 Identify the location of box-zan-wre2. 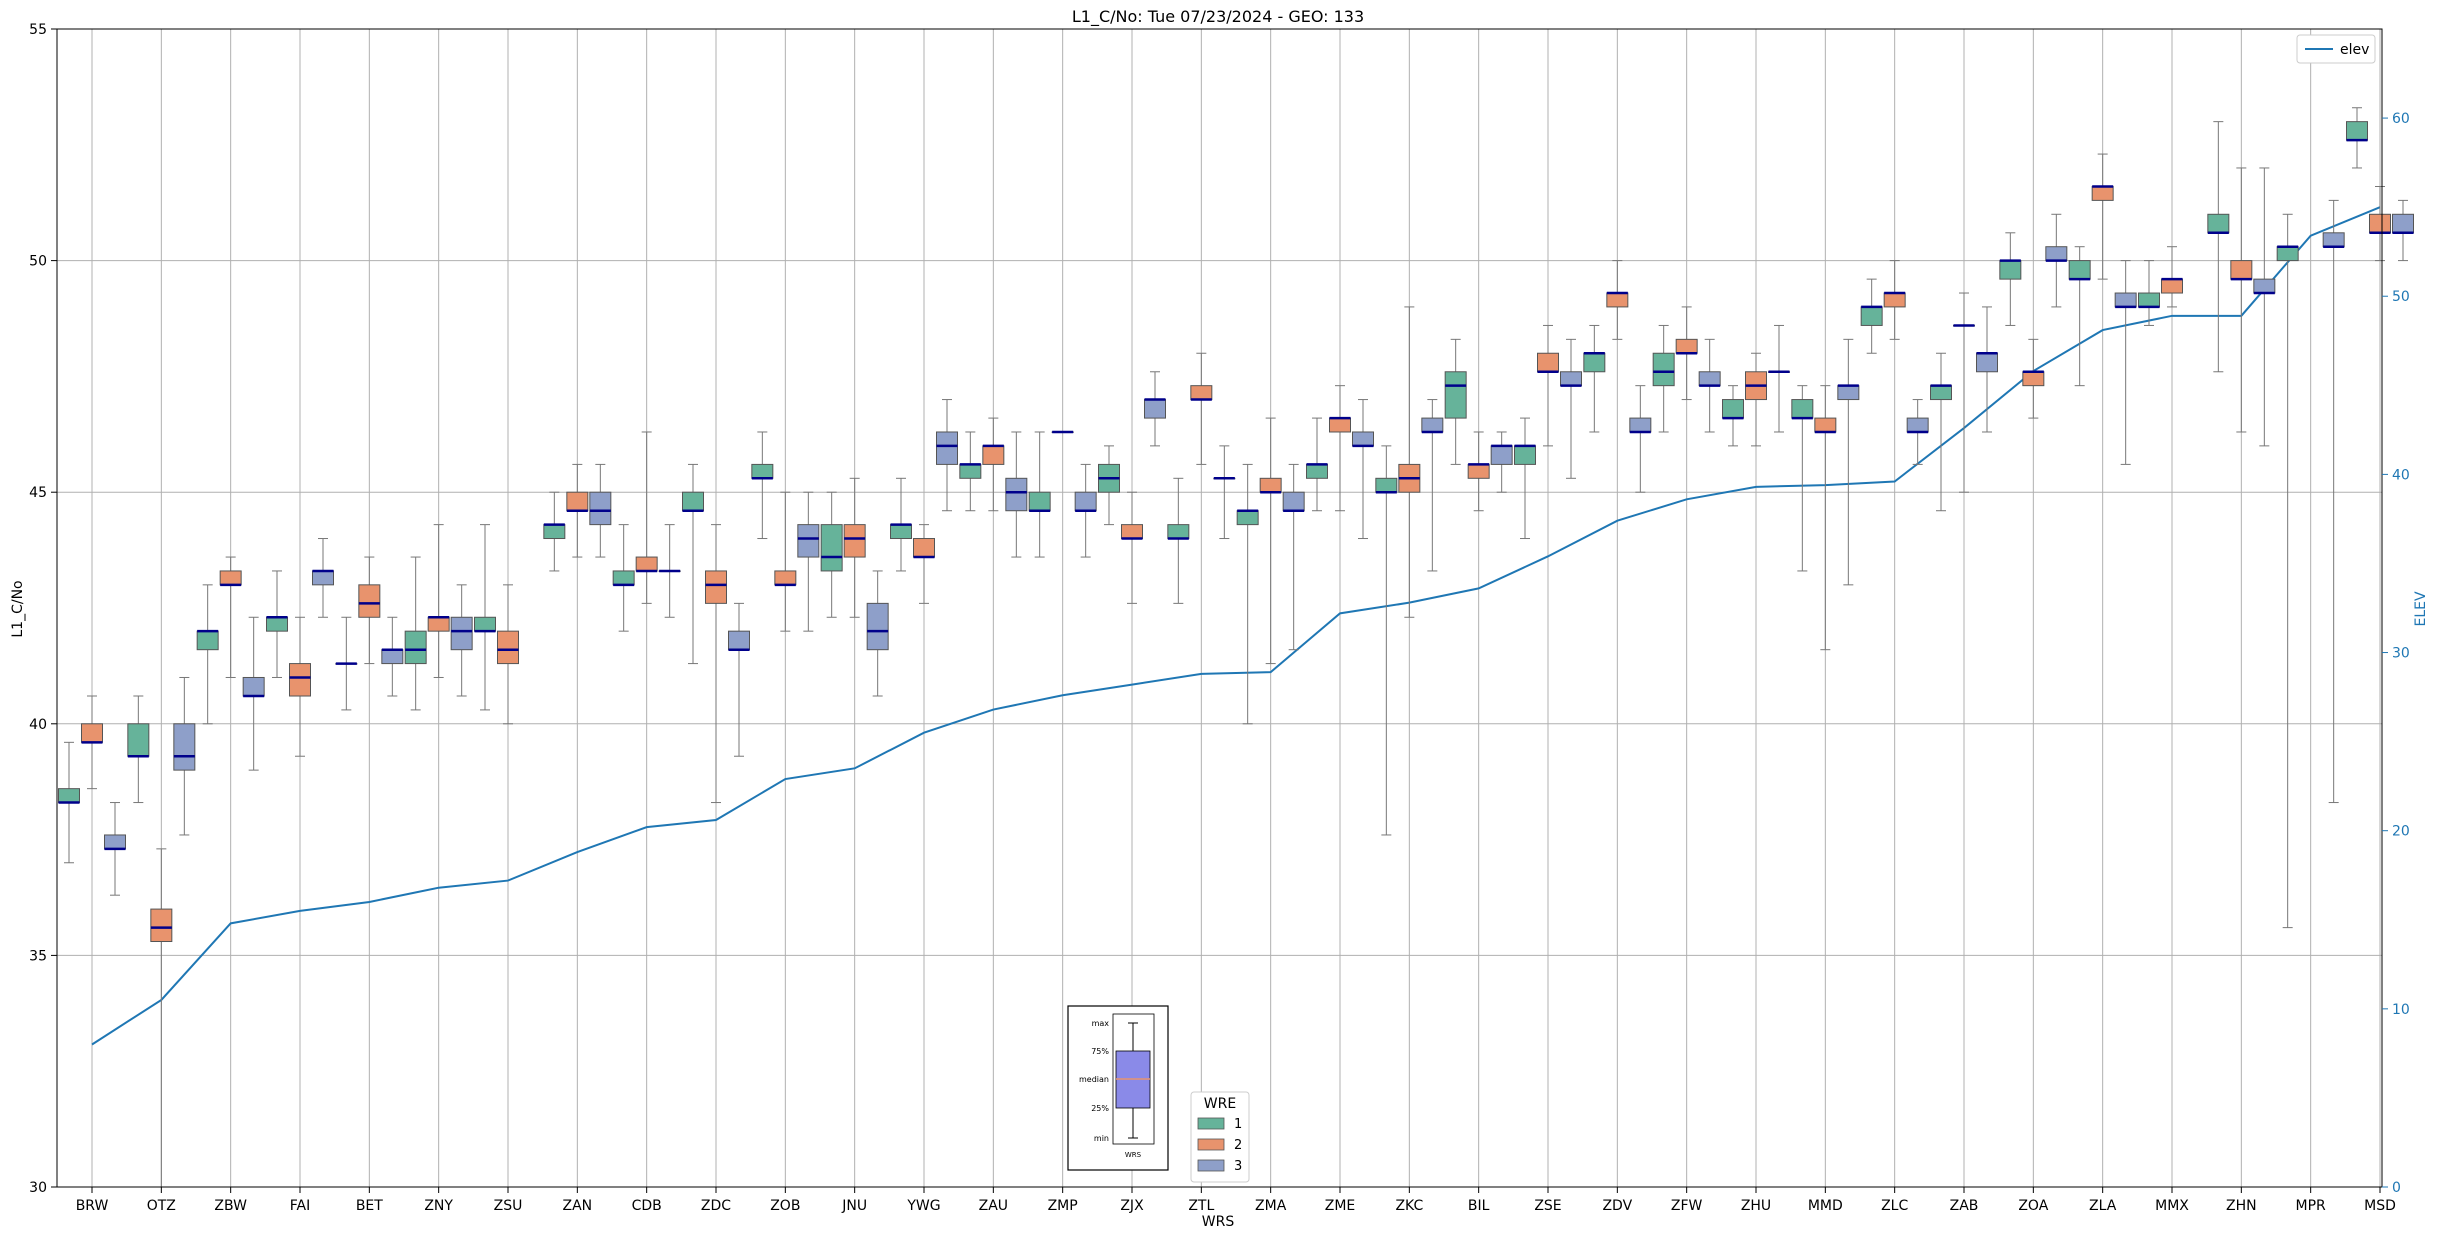
(577, 510).